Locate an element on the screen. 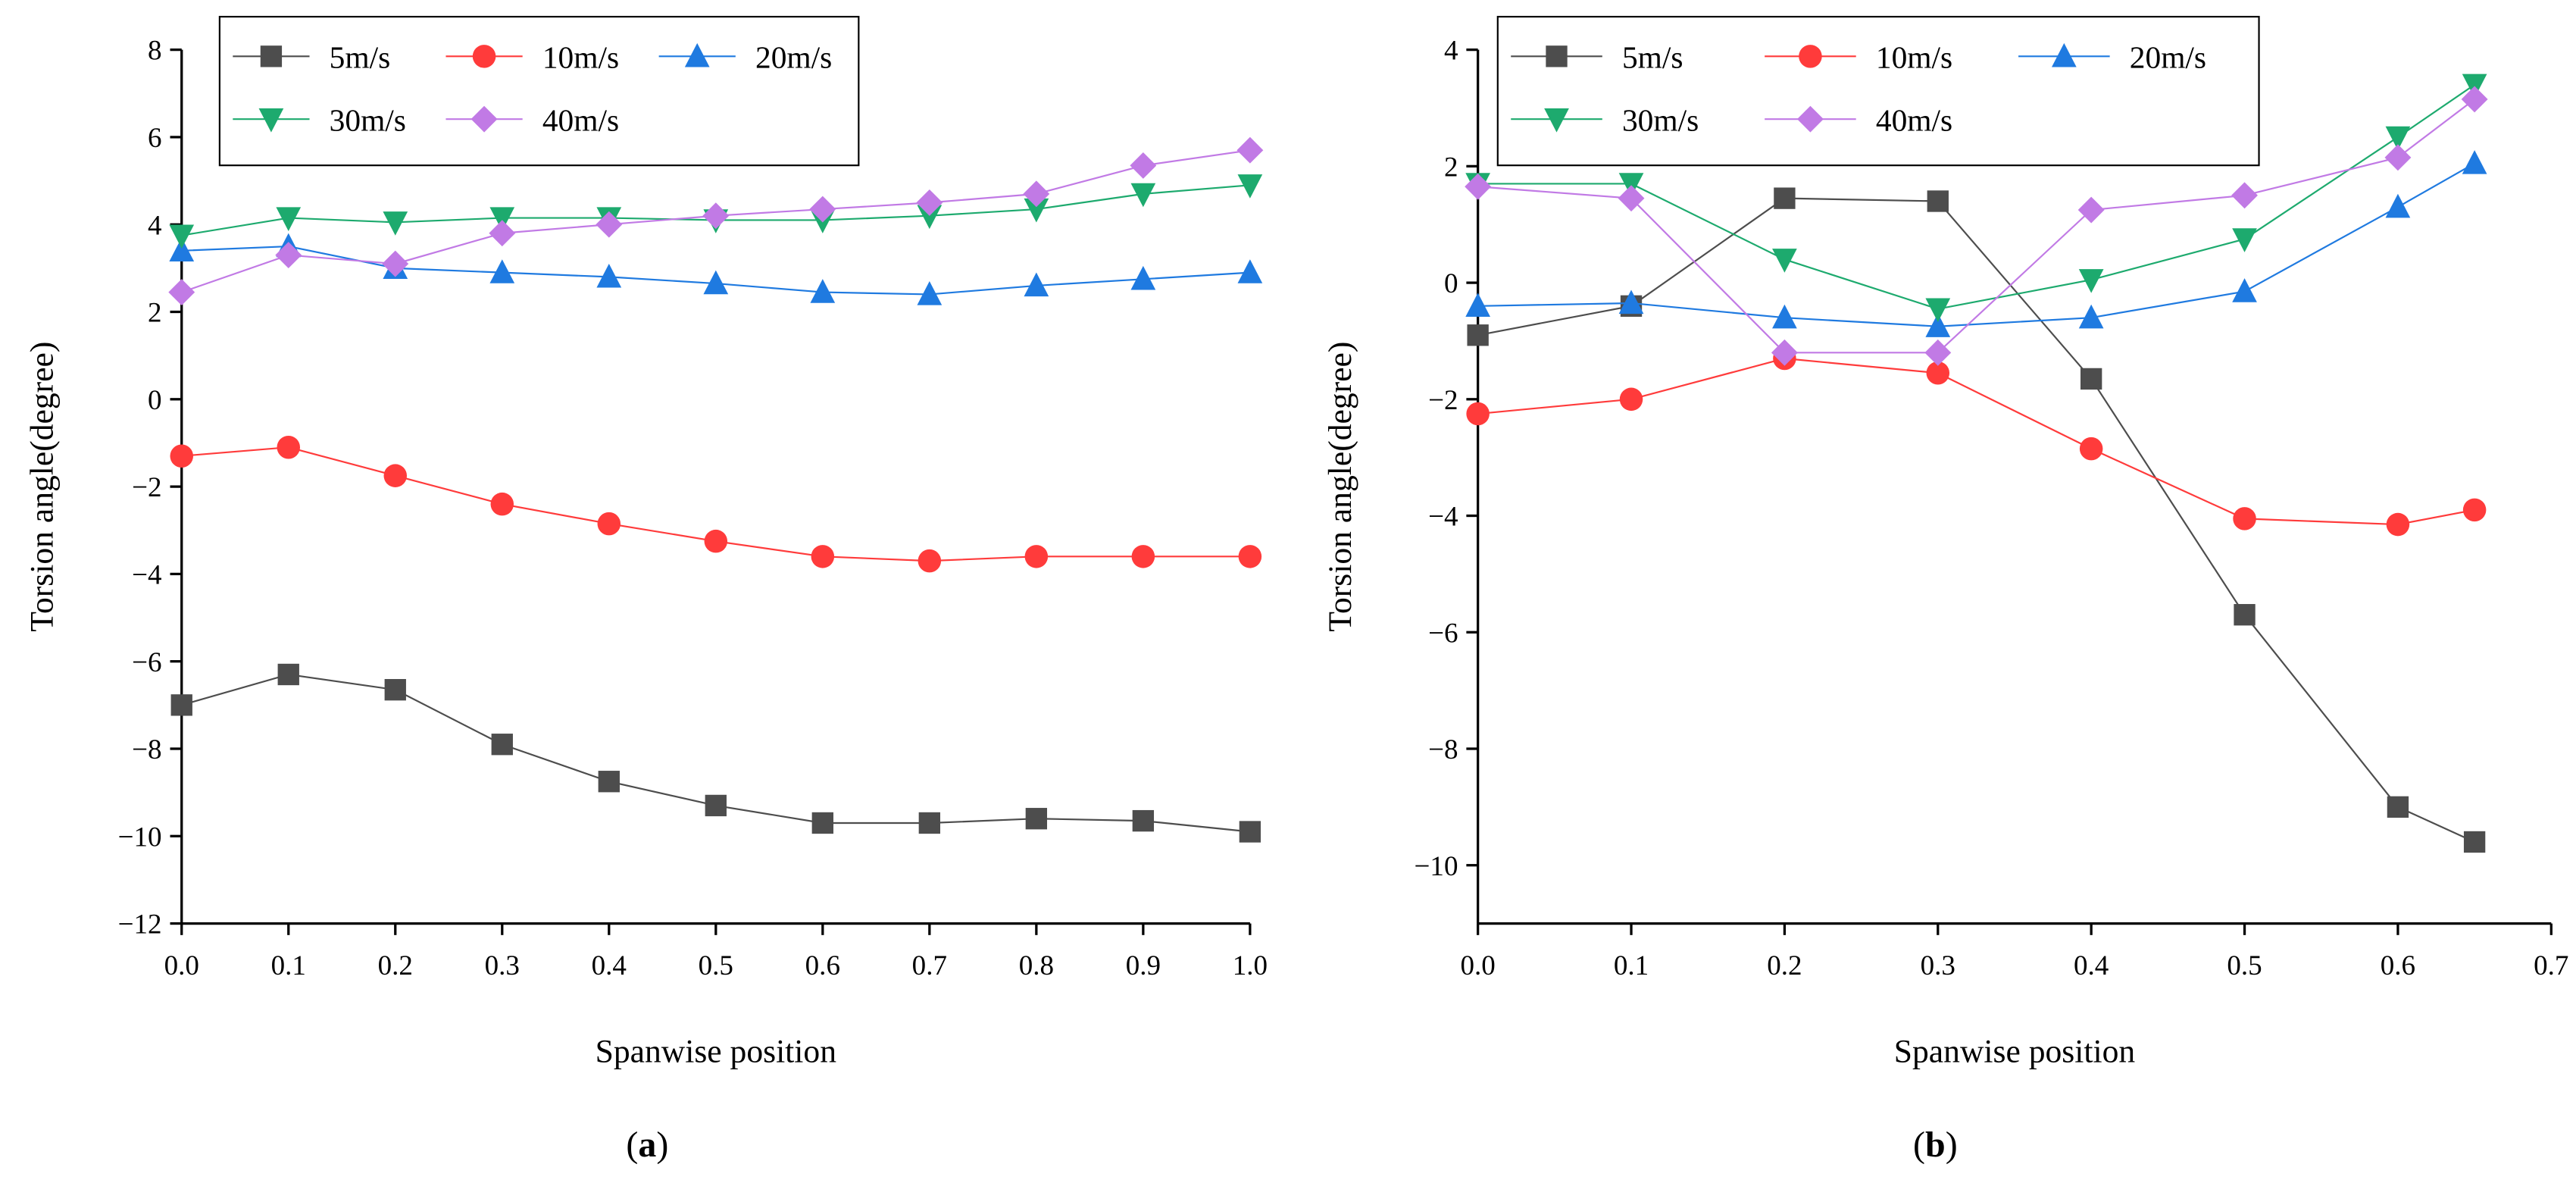 This screenshot has width=2576, height=1183. y-tick-label: 0 is located at coordinates (155, 400).